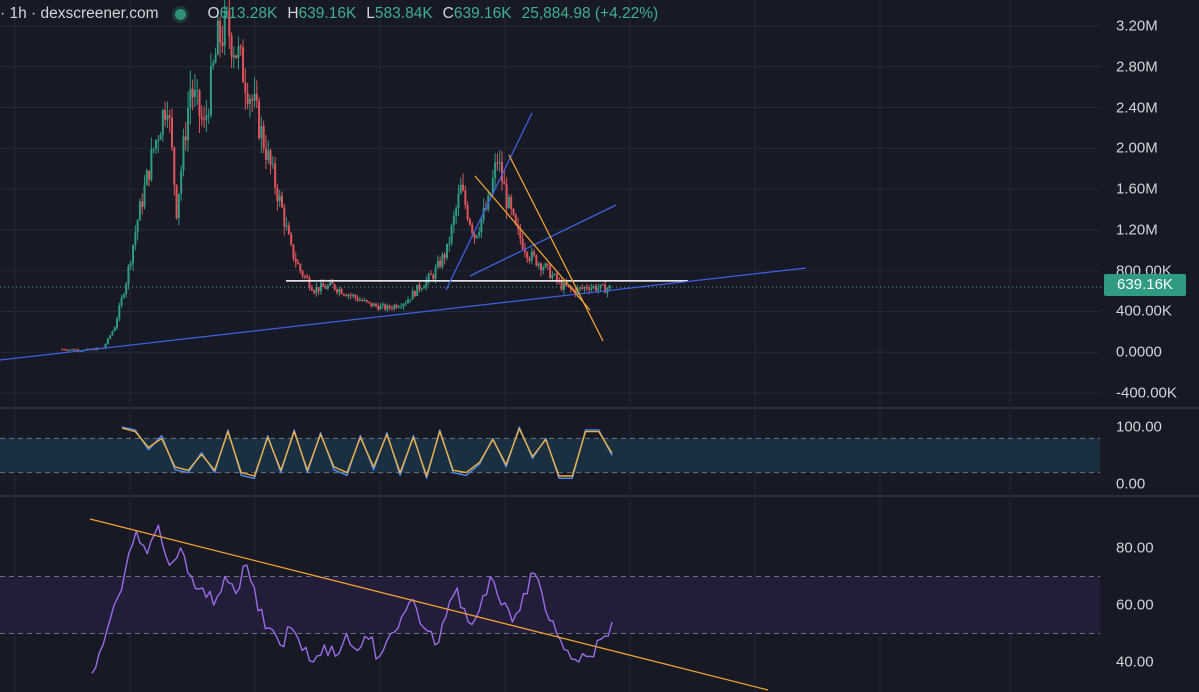 This screenshot has width=1199, height=692. Describe the element at coordinates (448, 13) in the screenshot. I see `close-label: C` at that location.